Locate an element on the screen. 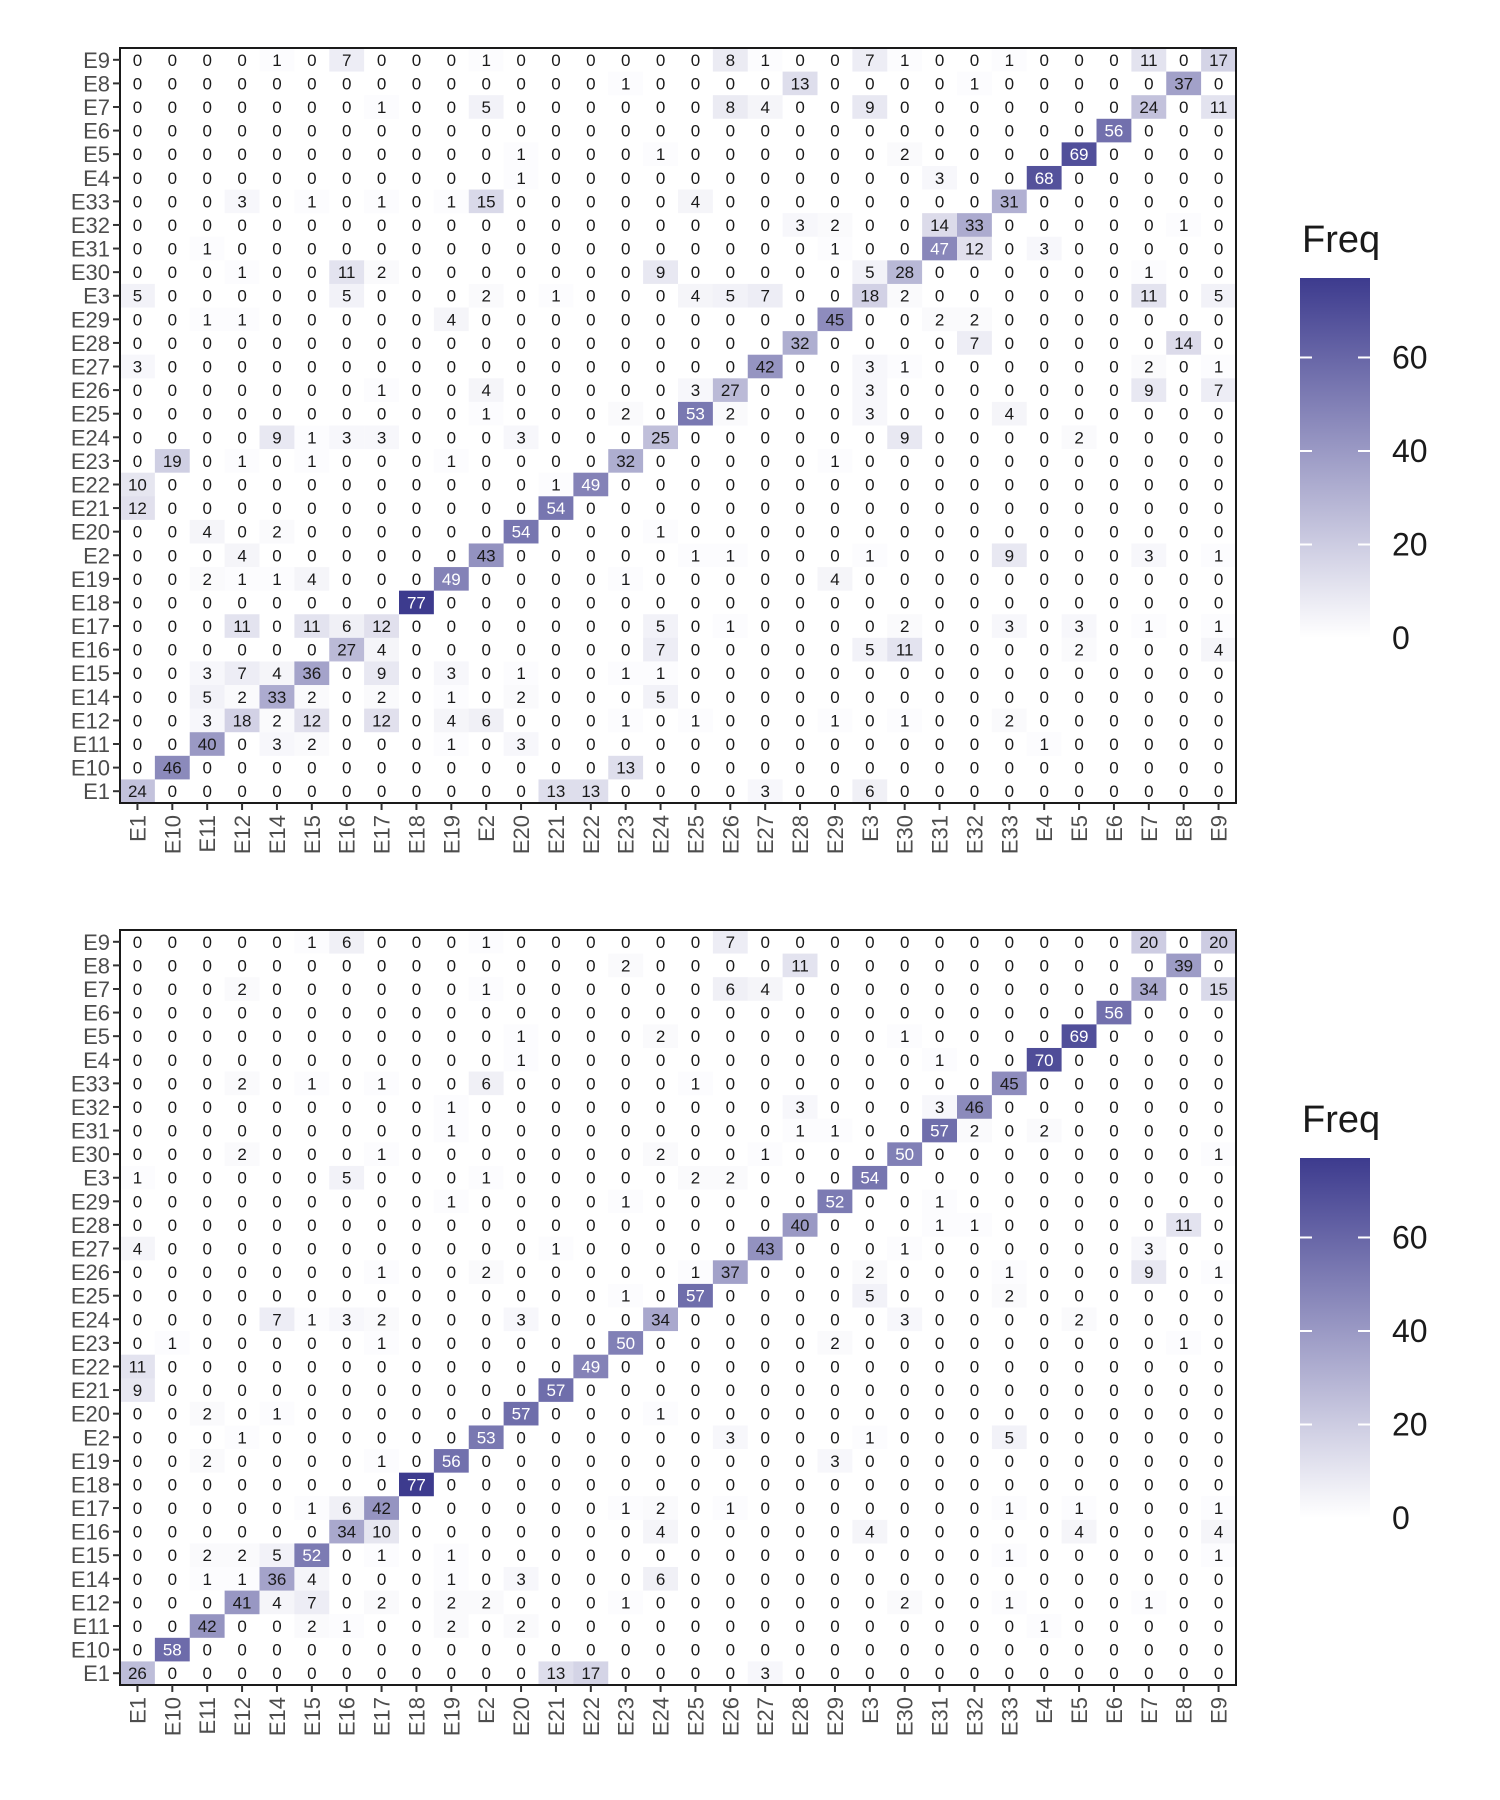 The width and height of the screenshot is (1500, 1800). y-tick-label: E24 is located at coordinates (90, 437).